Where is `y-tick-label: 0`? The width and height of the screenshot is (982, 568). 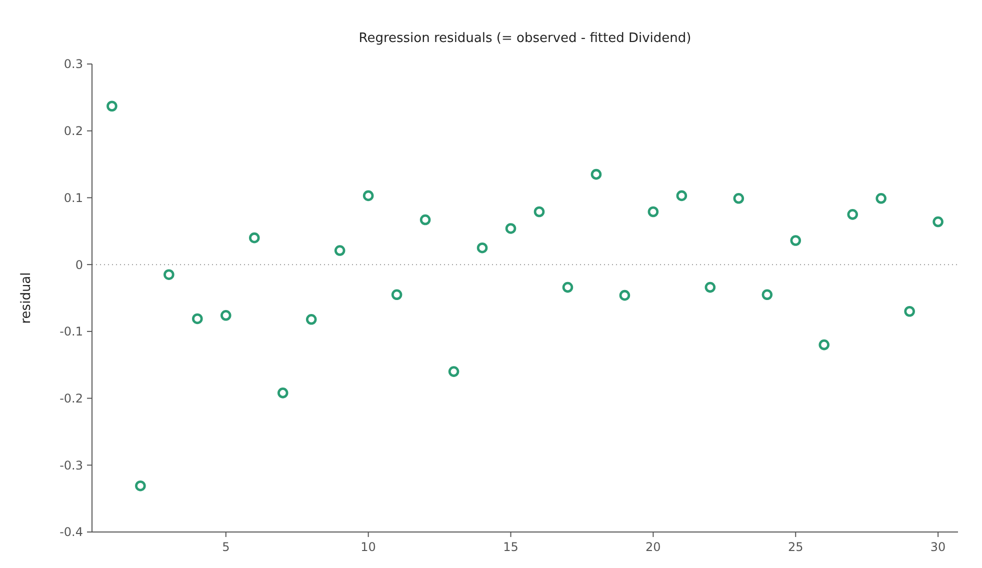
y-tick-label: 0 is located at coordinates (79, 265).